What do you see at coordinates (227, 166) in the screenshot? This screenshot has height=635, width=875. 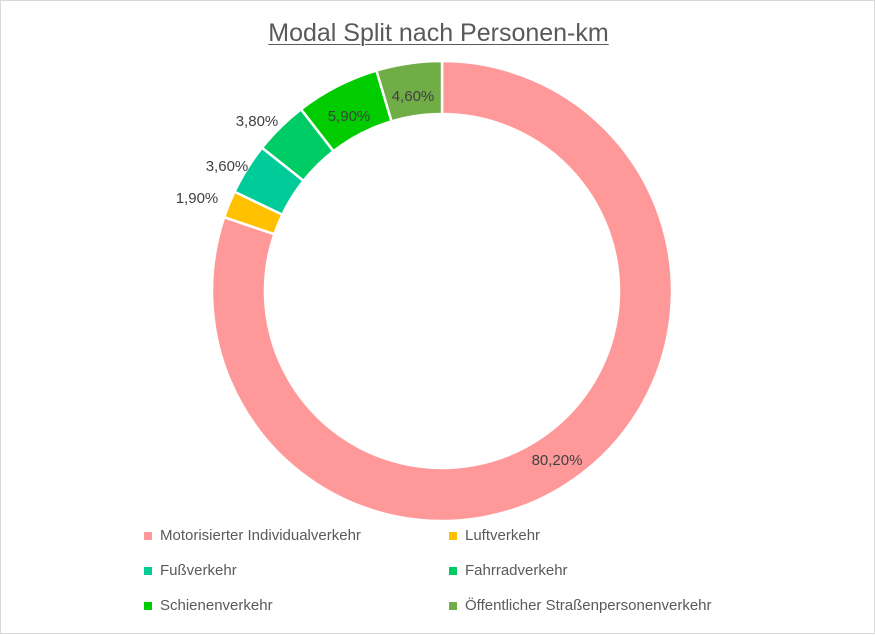 I see `data-label-2: 3,60%` at bounding box center [227, 166].